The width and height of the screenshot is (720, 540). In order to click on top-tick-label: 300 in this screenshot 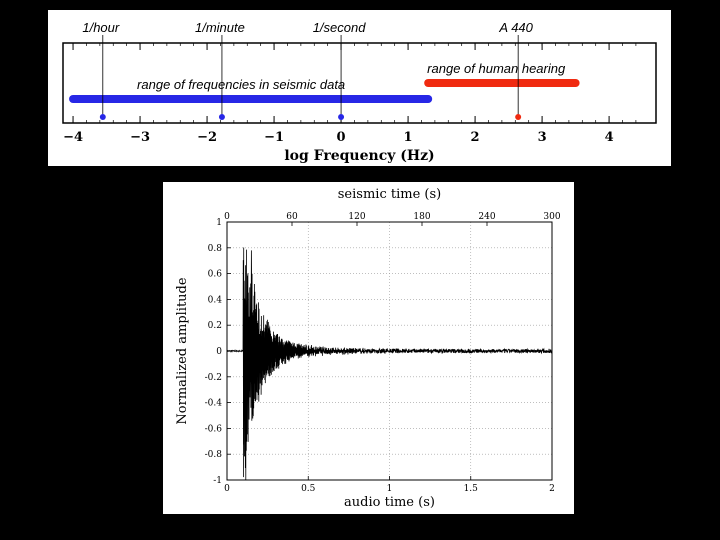, I will do `click(551, 217)`.